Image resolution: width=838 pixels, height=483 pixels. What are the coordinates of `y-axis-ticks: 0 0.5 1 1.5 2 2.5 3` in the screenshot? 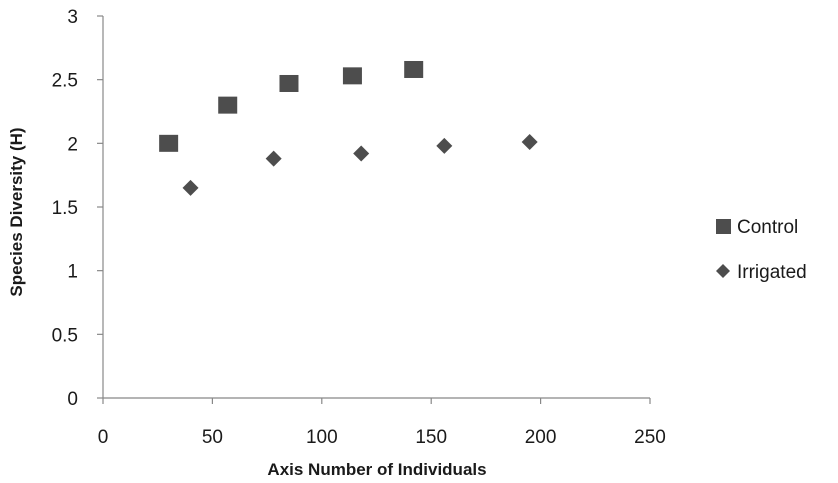 It's located at (77, 208).